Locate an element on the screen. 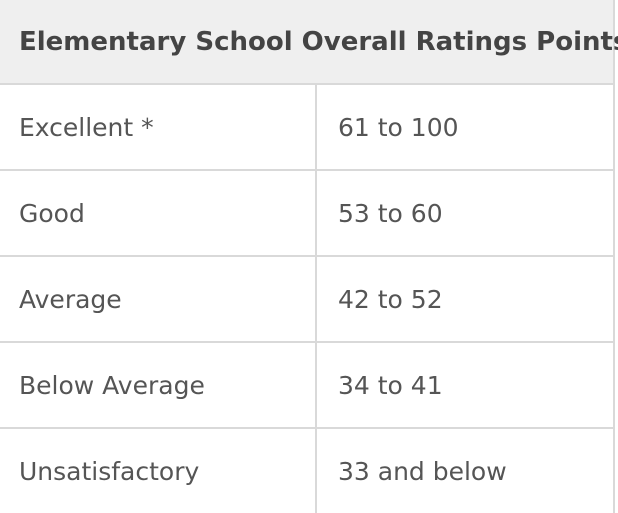 The height and width of the screenshot is (513, 618). rating-cell: Below Average is located at coordinates (158, 385).